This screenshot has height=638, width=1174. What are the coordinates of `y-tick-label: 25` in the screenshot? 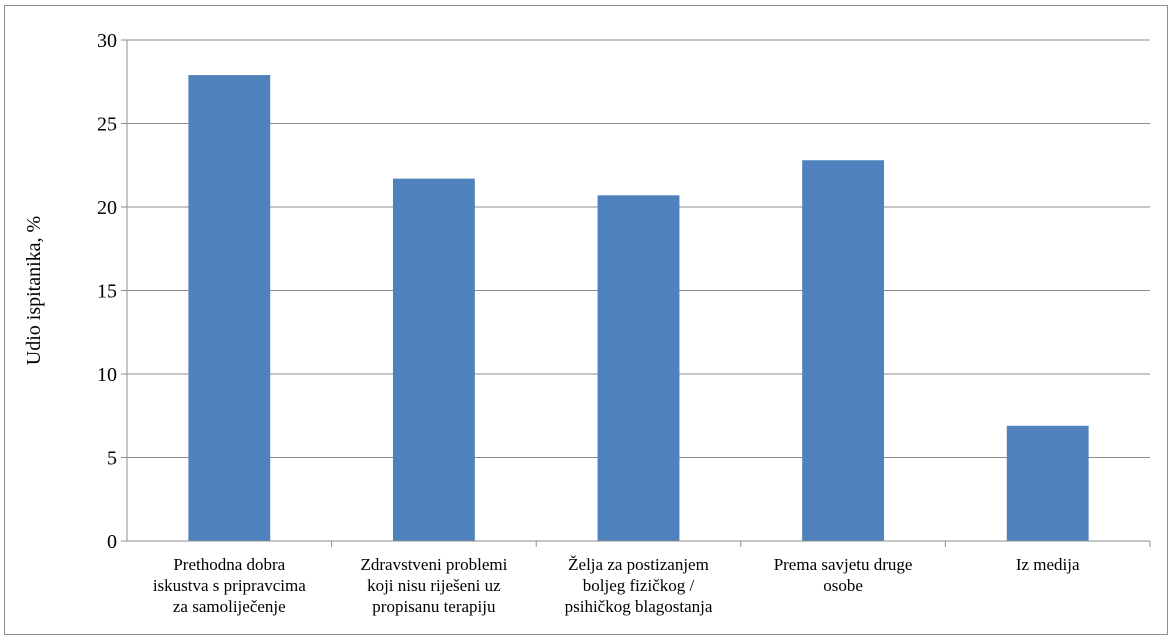 It's located at (107, 125).